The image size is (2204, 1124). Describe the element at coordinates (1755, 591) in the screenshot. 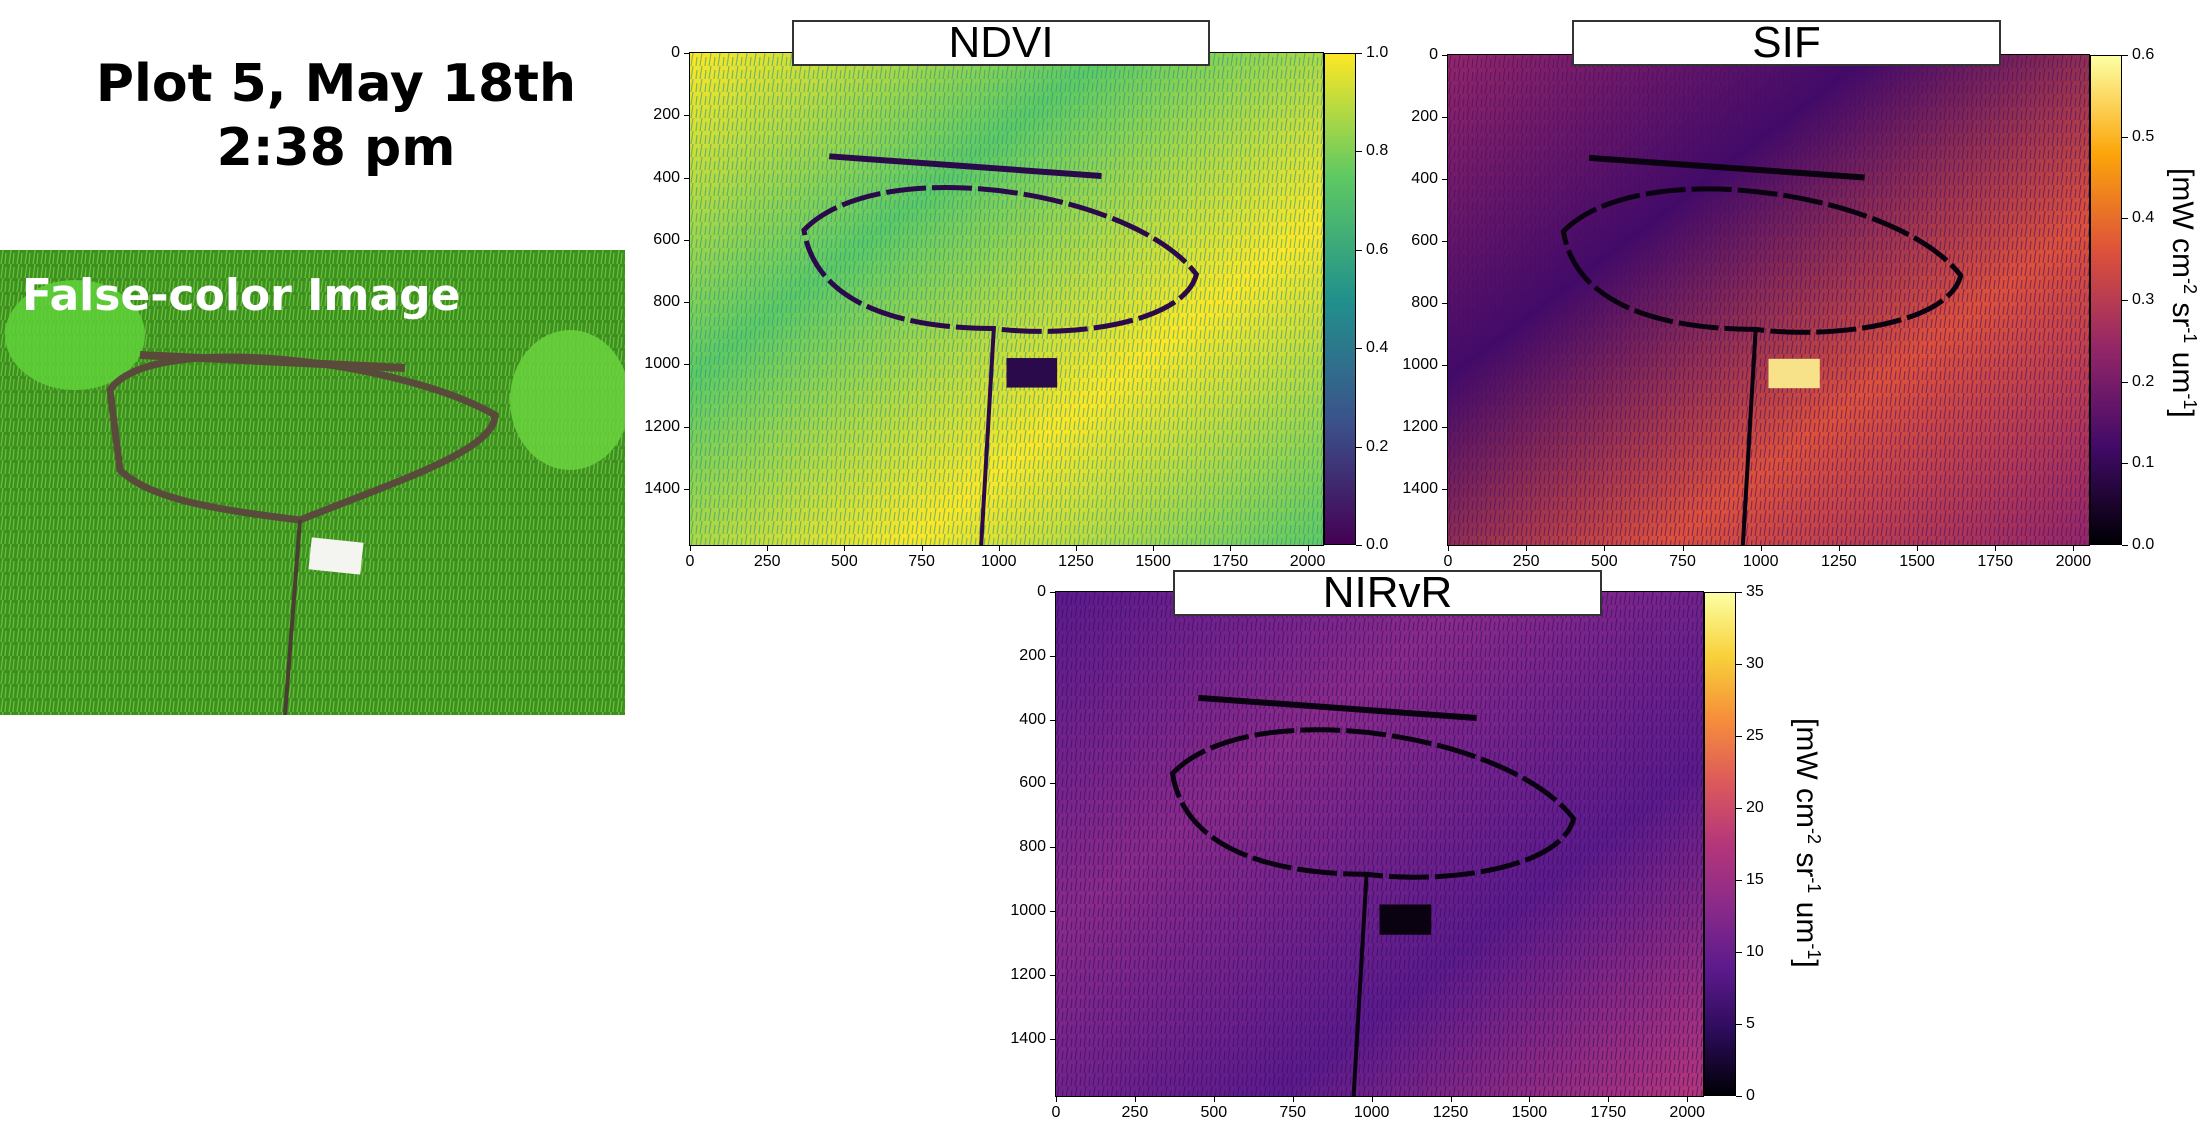

I see `nirvr-colorbar-tick-label: 35` at that location.